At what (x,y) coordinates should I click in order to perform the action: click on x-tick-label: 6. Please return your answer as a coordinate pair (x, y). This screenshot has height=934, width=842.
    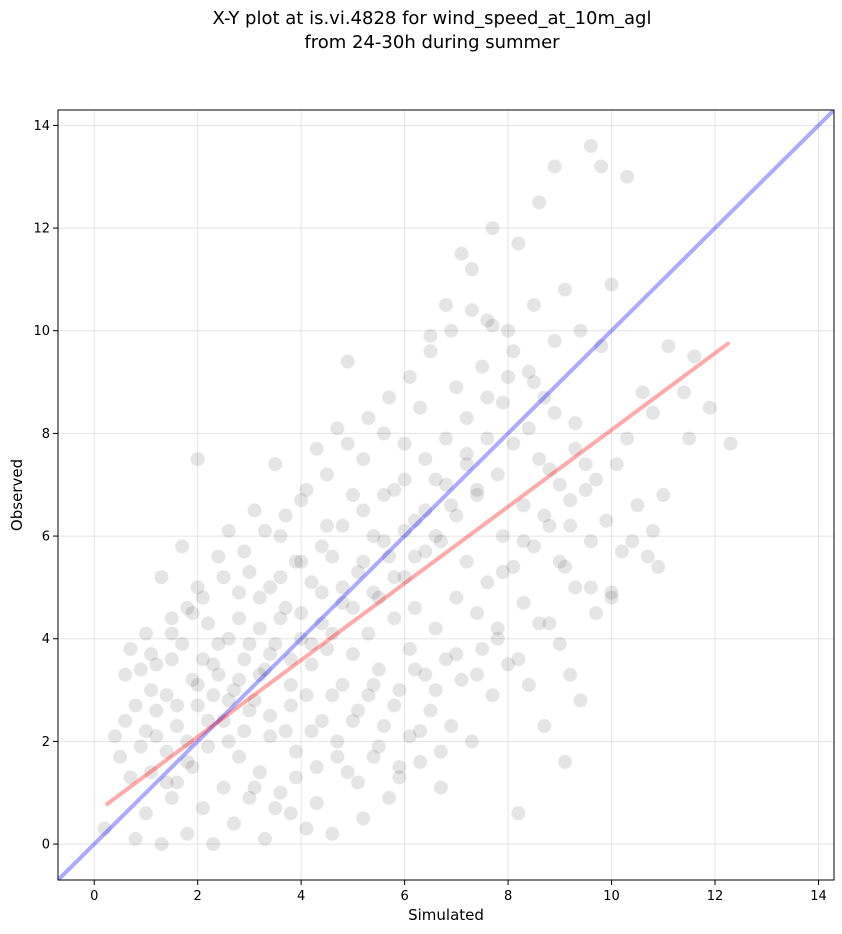
    Looking at the image, I should click on (404, 896).